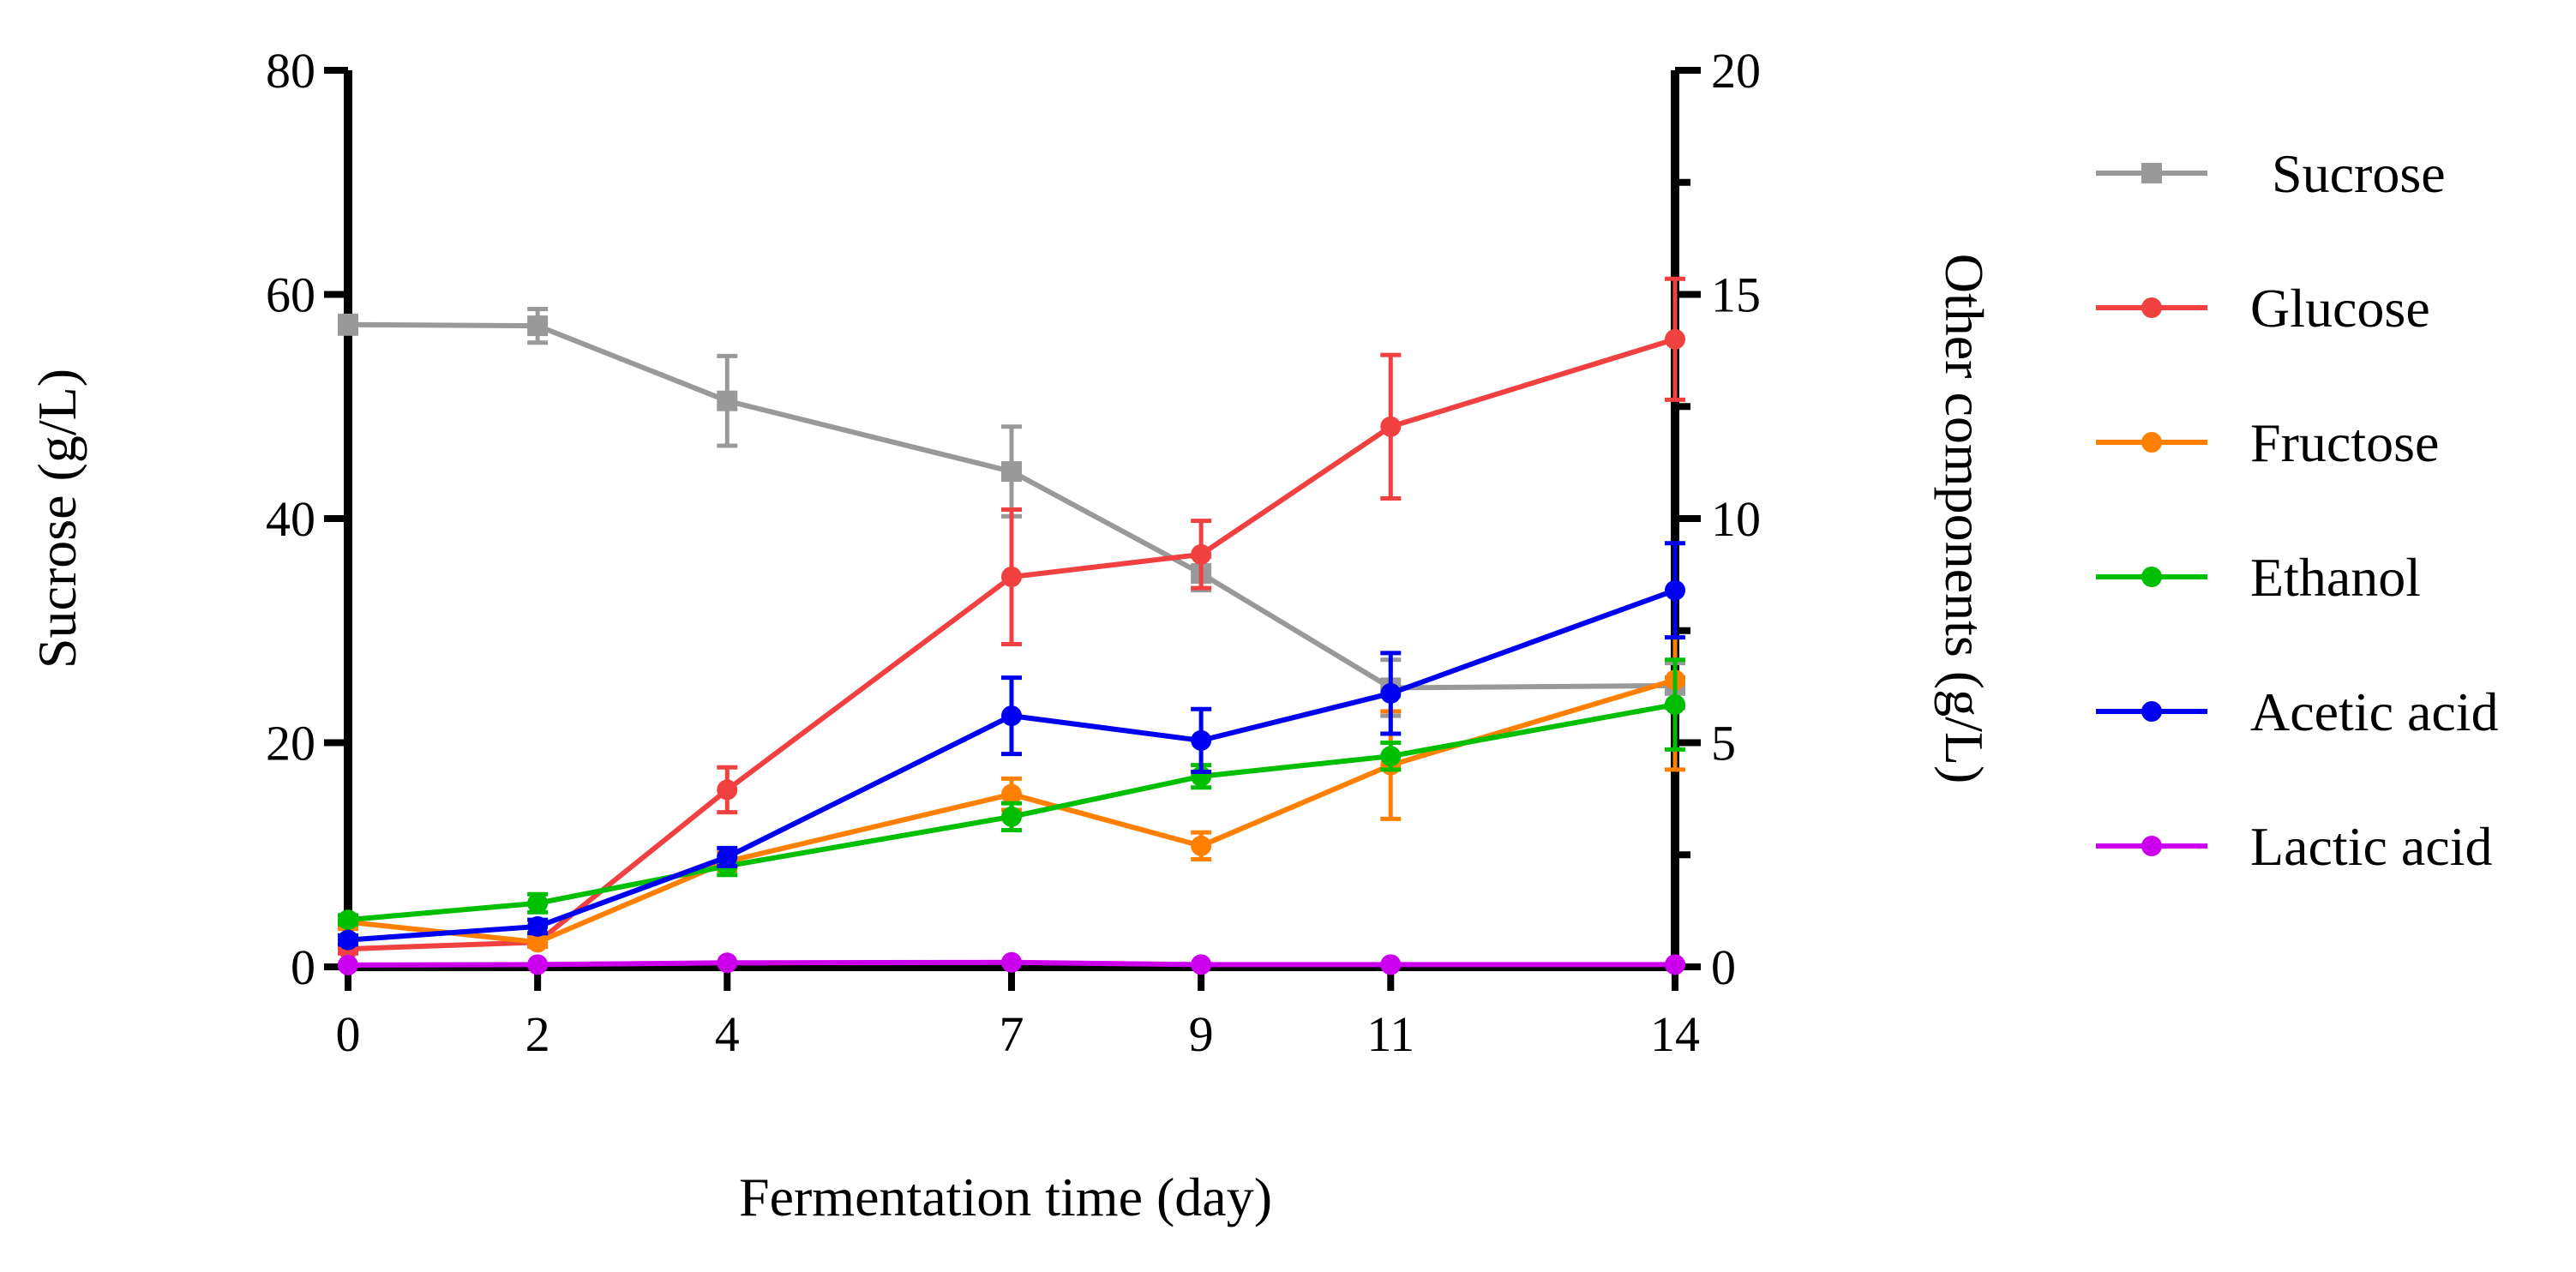 The width and height of the screenshot is (2576, 1272). I want to click on x-tick-label: 11, so click(1390, 1034).